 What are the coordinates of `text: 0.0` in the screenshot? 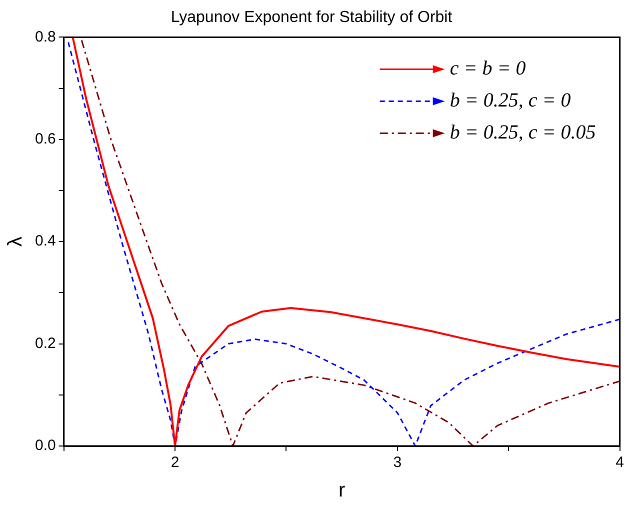 It's located at (45, 445).